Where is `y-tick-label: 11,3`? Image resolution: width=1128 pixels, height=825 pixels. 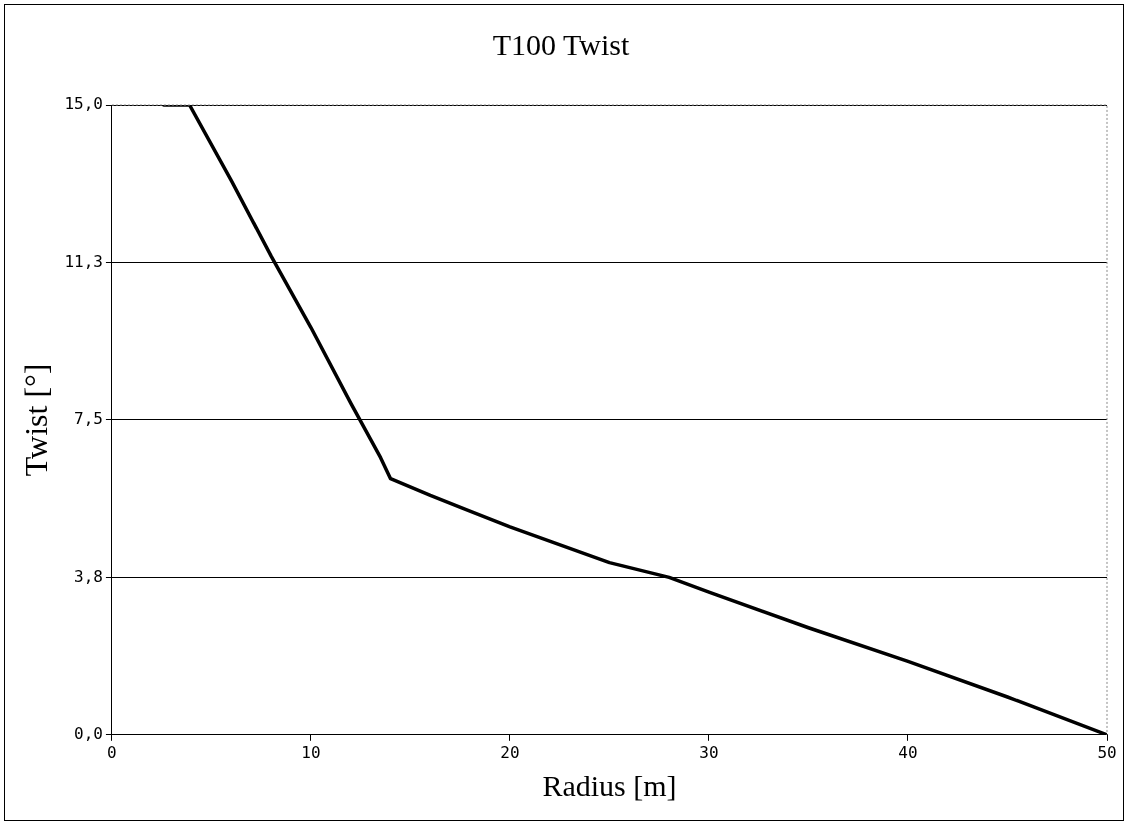 y-tick-label: 11,3 is located at coordinates (83, 261).